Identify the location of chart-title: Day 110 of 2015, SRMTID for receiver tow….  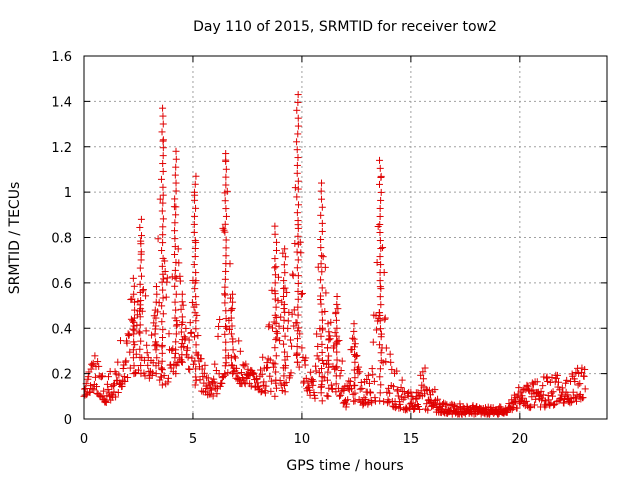
(345, 27).